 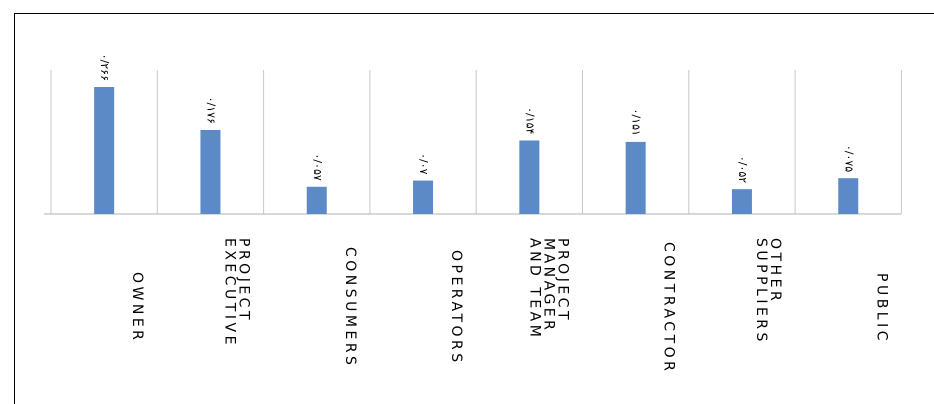 I want to click on x-tick-label: OTHER SUPPLIERS, so click(x=767, y=291).